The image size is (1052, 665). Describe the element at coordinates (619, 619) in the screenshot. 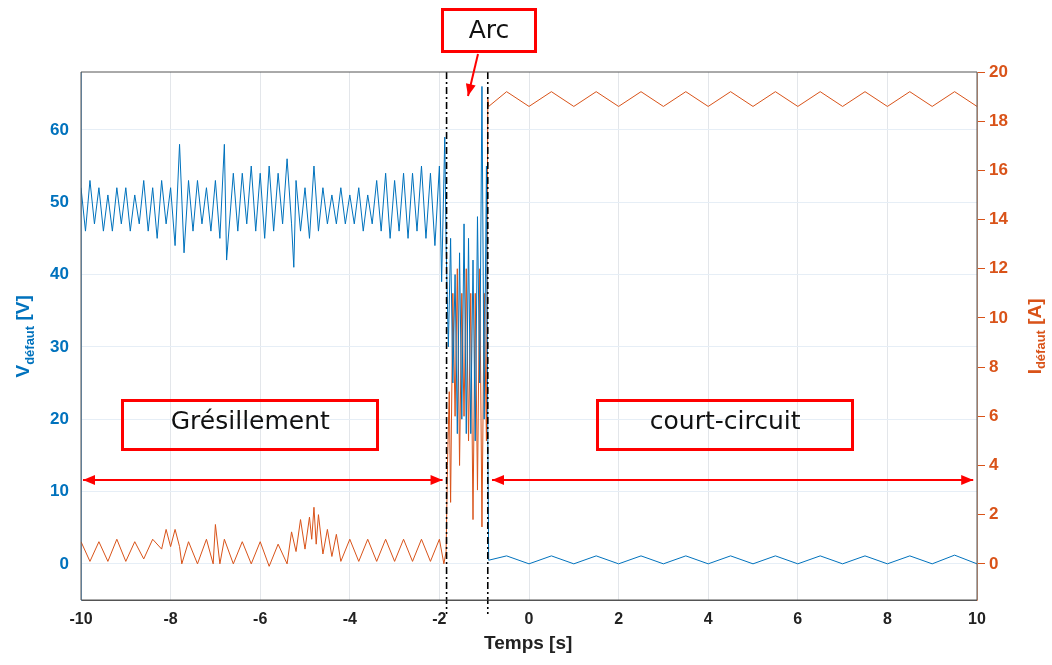

I see `x-tick-label: 2` at that location.